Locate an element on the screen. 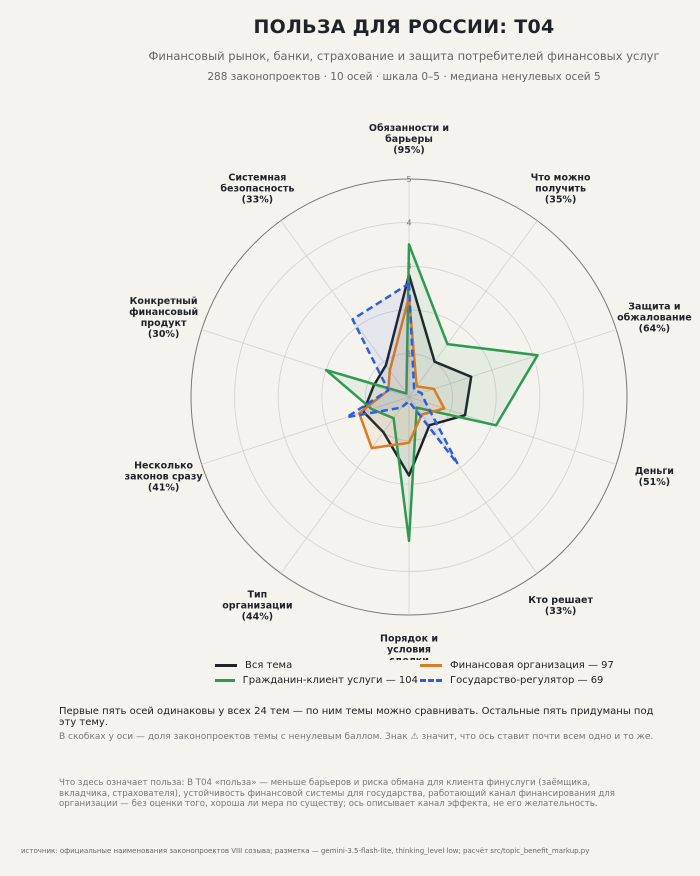  legend-label: Государство-регулятор — 69 is located at coordinates (527, 680).